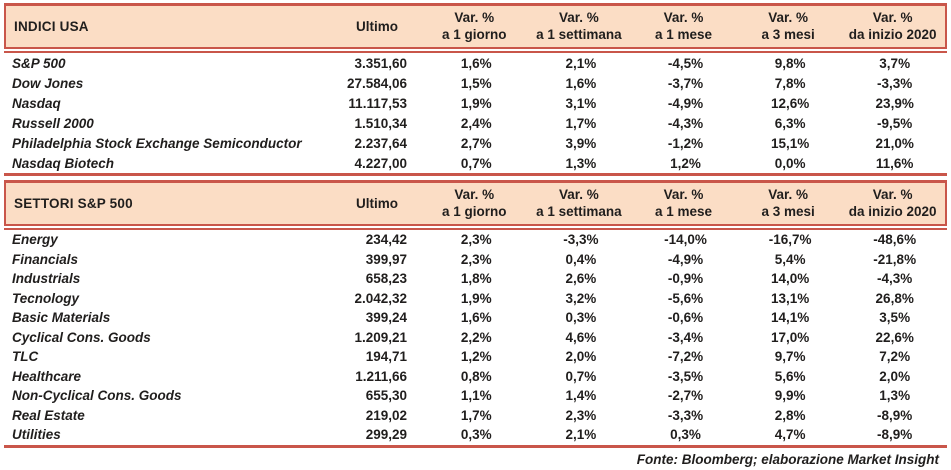 The height and width of the screenshot is (470, 951). What do you see at coordinates (788, 26) in the screenshot?
I see `col-header-var-3-mesi: Var. % a 3 mesi` at bounding box center [788, 26].